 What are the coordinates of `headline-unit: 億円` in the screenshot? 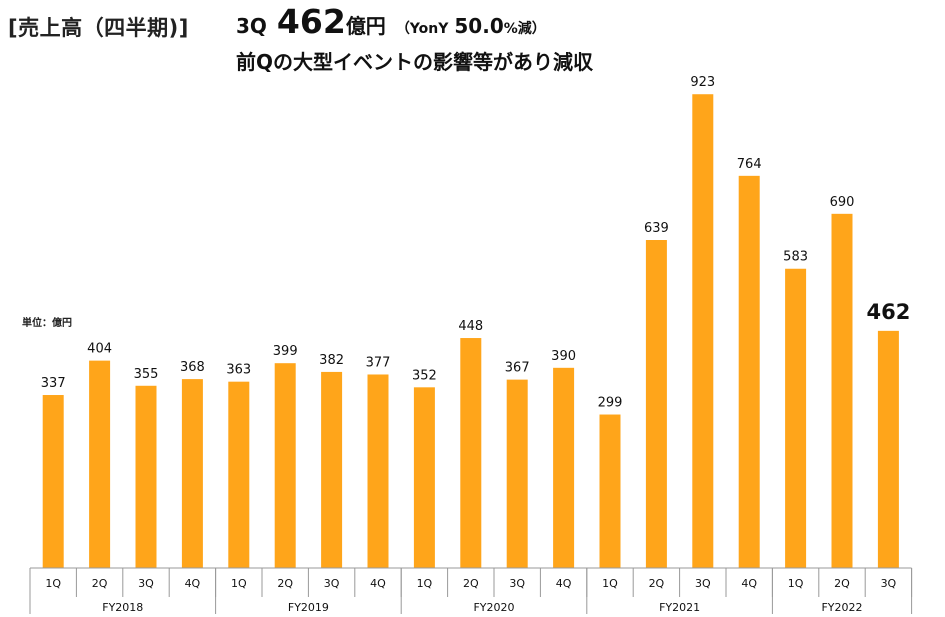 It's located at (365, 26).